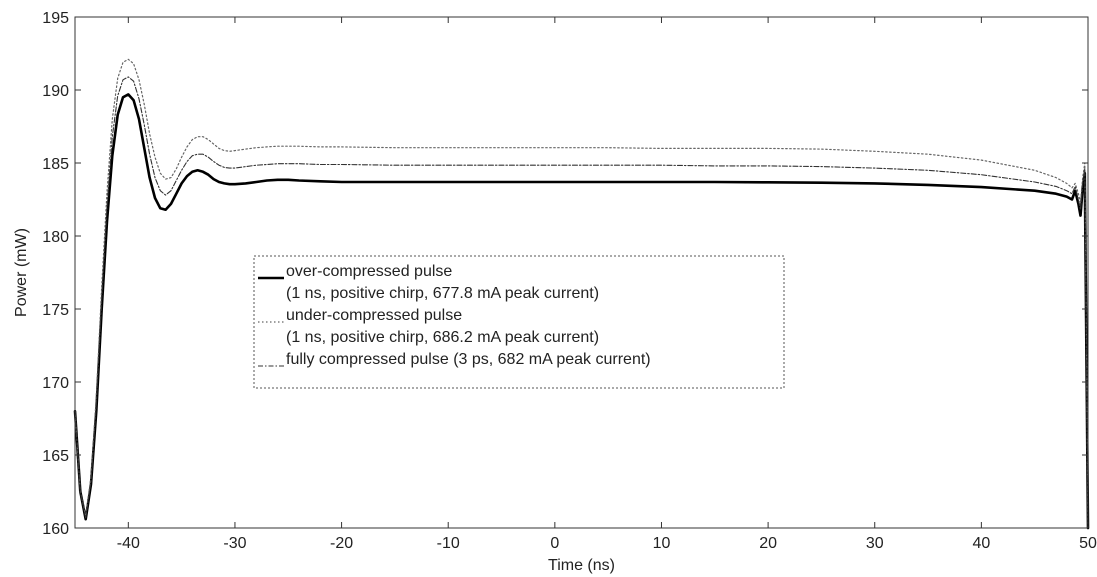 Image resolution: width=1097 pixels, height=577 pixels. What do you see at coordinates (55, 18) in the screenshot?
I see `y-tick-label: 195` at bounding box center [55, 18].